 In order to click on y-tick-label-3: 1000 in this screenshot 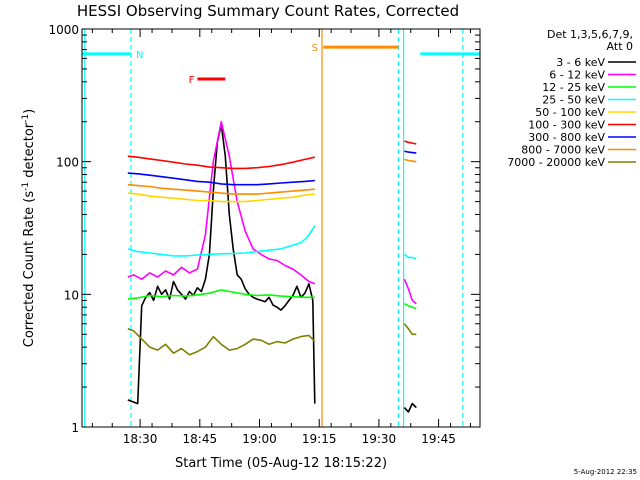, I will do `click(63, 30)`.